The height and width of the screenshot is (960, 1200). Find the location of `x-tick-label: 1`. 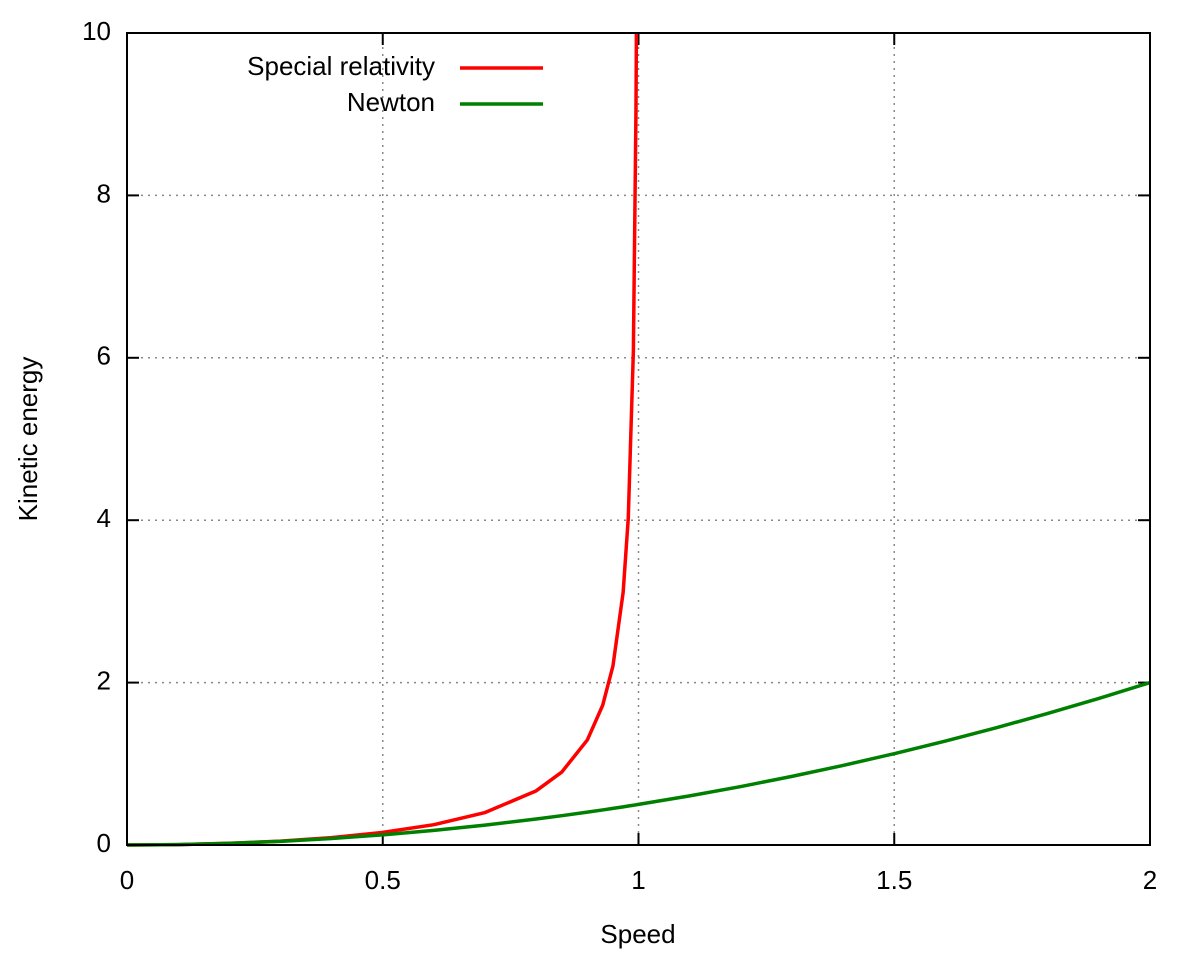

x-tick-label: 1 is located at coordinates (638, 880).